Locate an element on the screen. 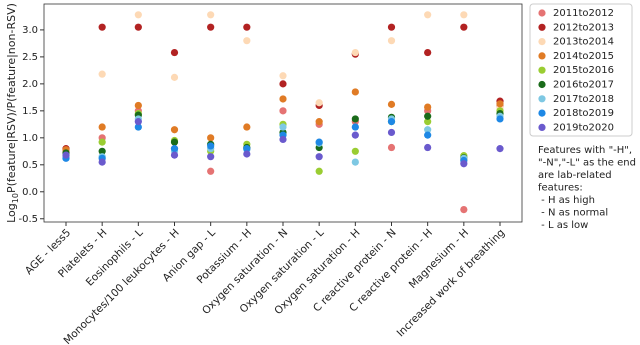 Image resolution: width=640 pixels, height=345 pixels. legend-label: 2014to2015 is located at coordinates (583, 56).